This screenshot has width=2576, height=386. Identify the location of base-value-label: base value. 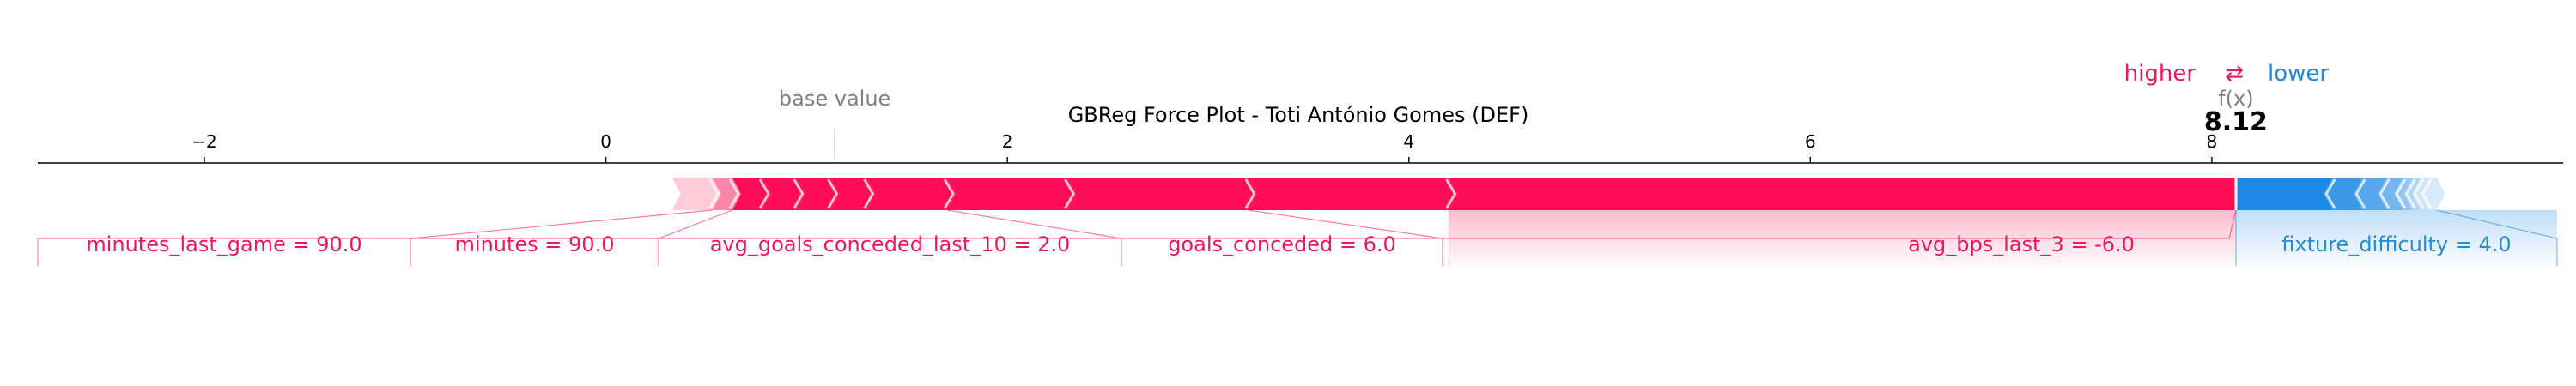
(834, 99).